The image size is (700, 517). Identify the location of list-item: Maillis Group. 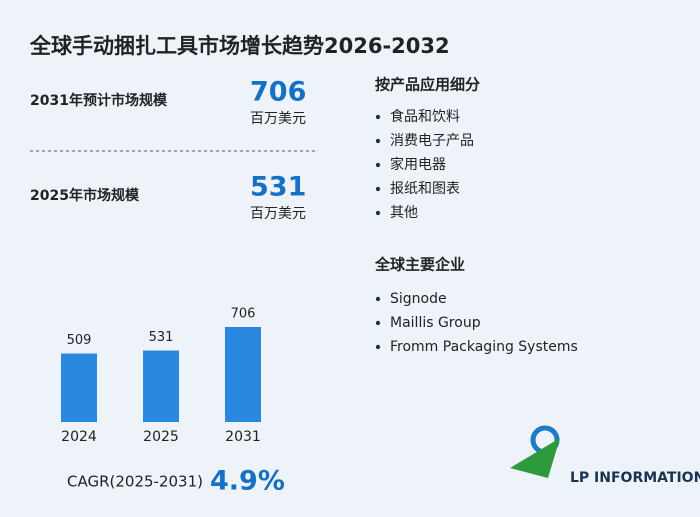
(435, 323).